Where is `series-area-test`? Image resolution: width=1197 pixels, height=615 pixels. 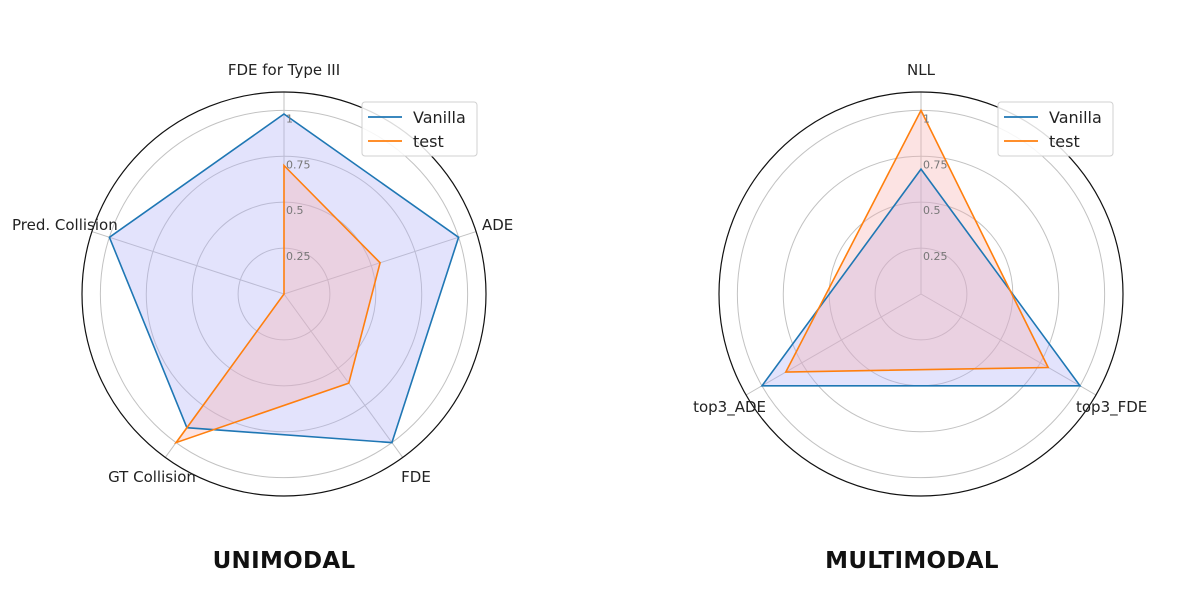
series-area-test is located at coordinates (917, 241).